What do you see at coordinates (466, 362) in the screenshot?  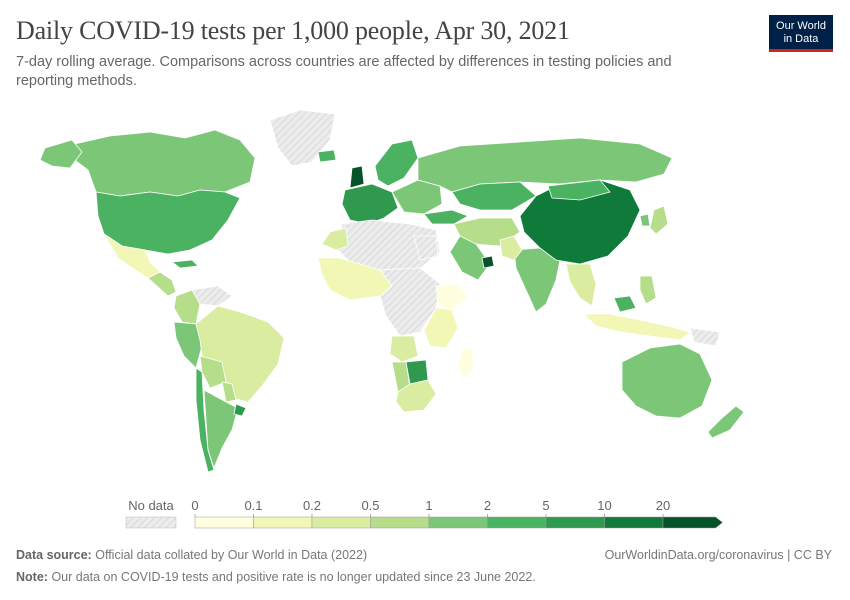 I see `map-region-madagascar` at bounding box center [466, 362].